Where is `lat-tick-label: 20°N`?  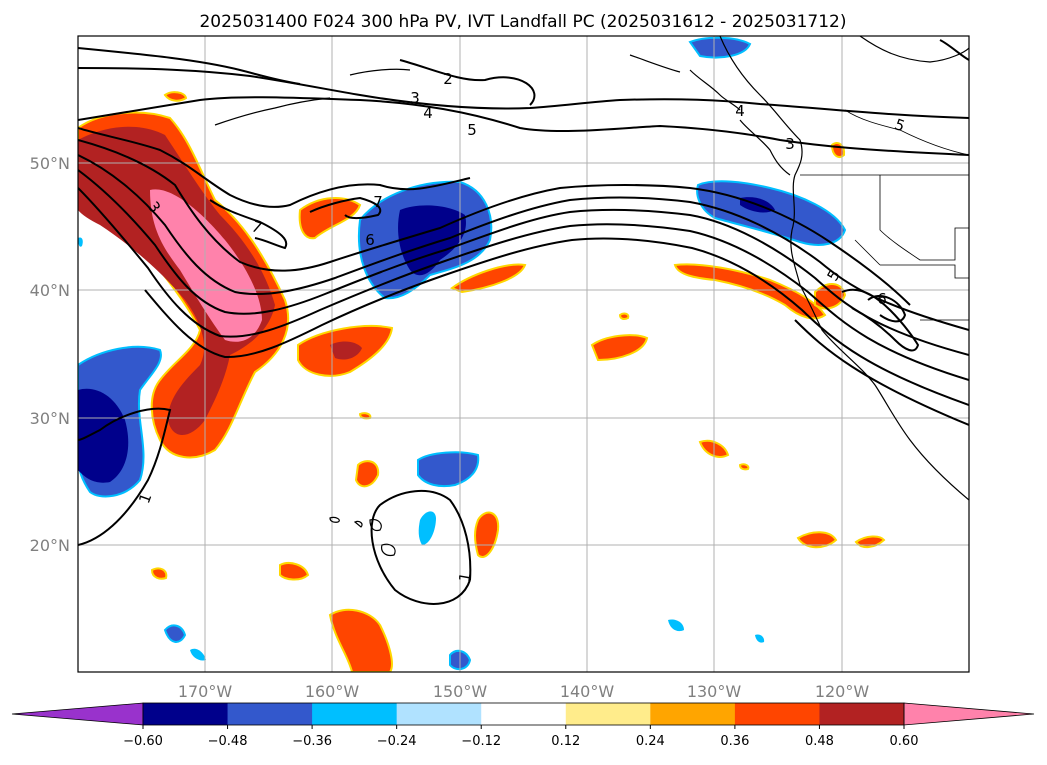
lat-tick-label: 20°N is located at coordinates (50, 545).